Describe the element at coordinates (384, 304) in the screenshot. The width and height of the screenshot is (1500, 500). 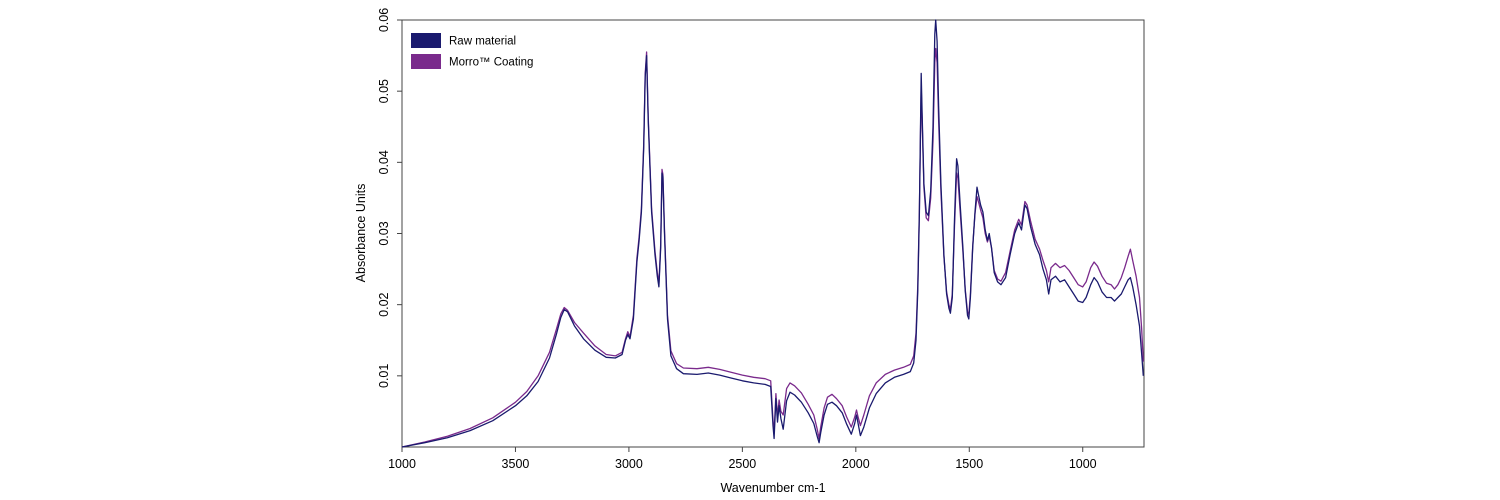
I see `y-tick-label: 0.02` at that location.